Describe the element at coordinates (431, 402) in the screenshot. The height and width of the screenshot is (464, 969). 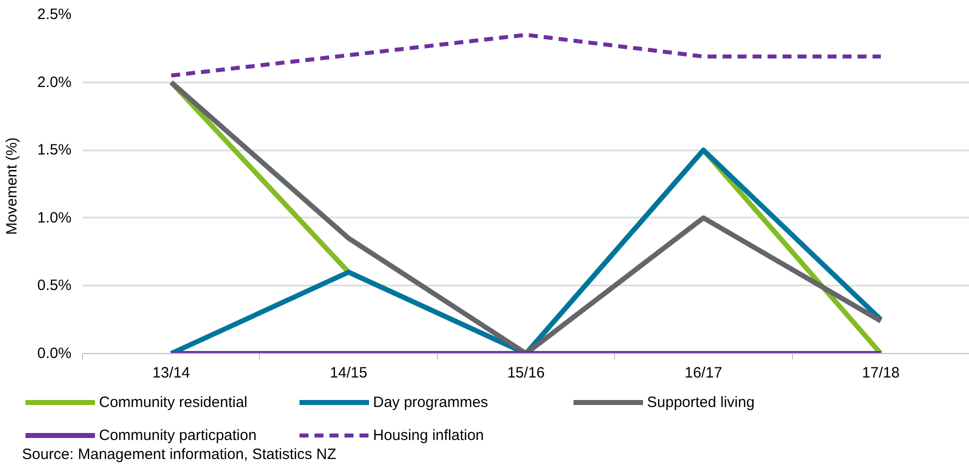
I see `legend-label: Day programmes` at that location.